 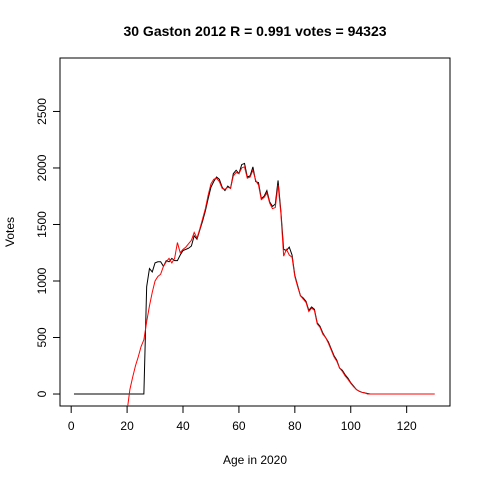 What do you see at coordinates (42, 337) in the screenshot?
I see `y-tick-label: 500` at bounding box center [42, 337].